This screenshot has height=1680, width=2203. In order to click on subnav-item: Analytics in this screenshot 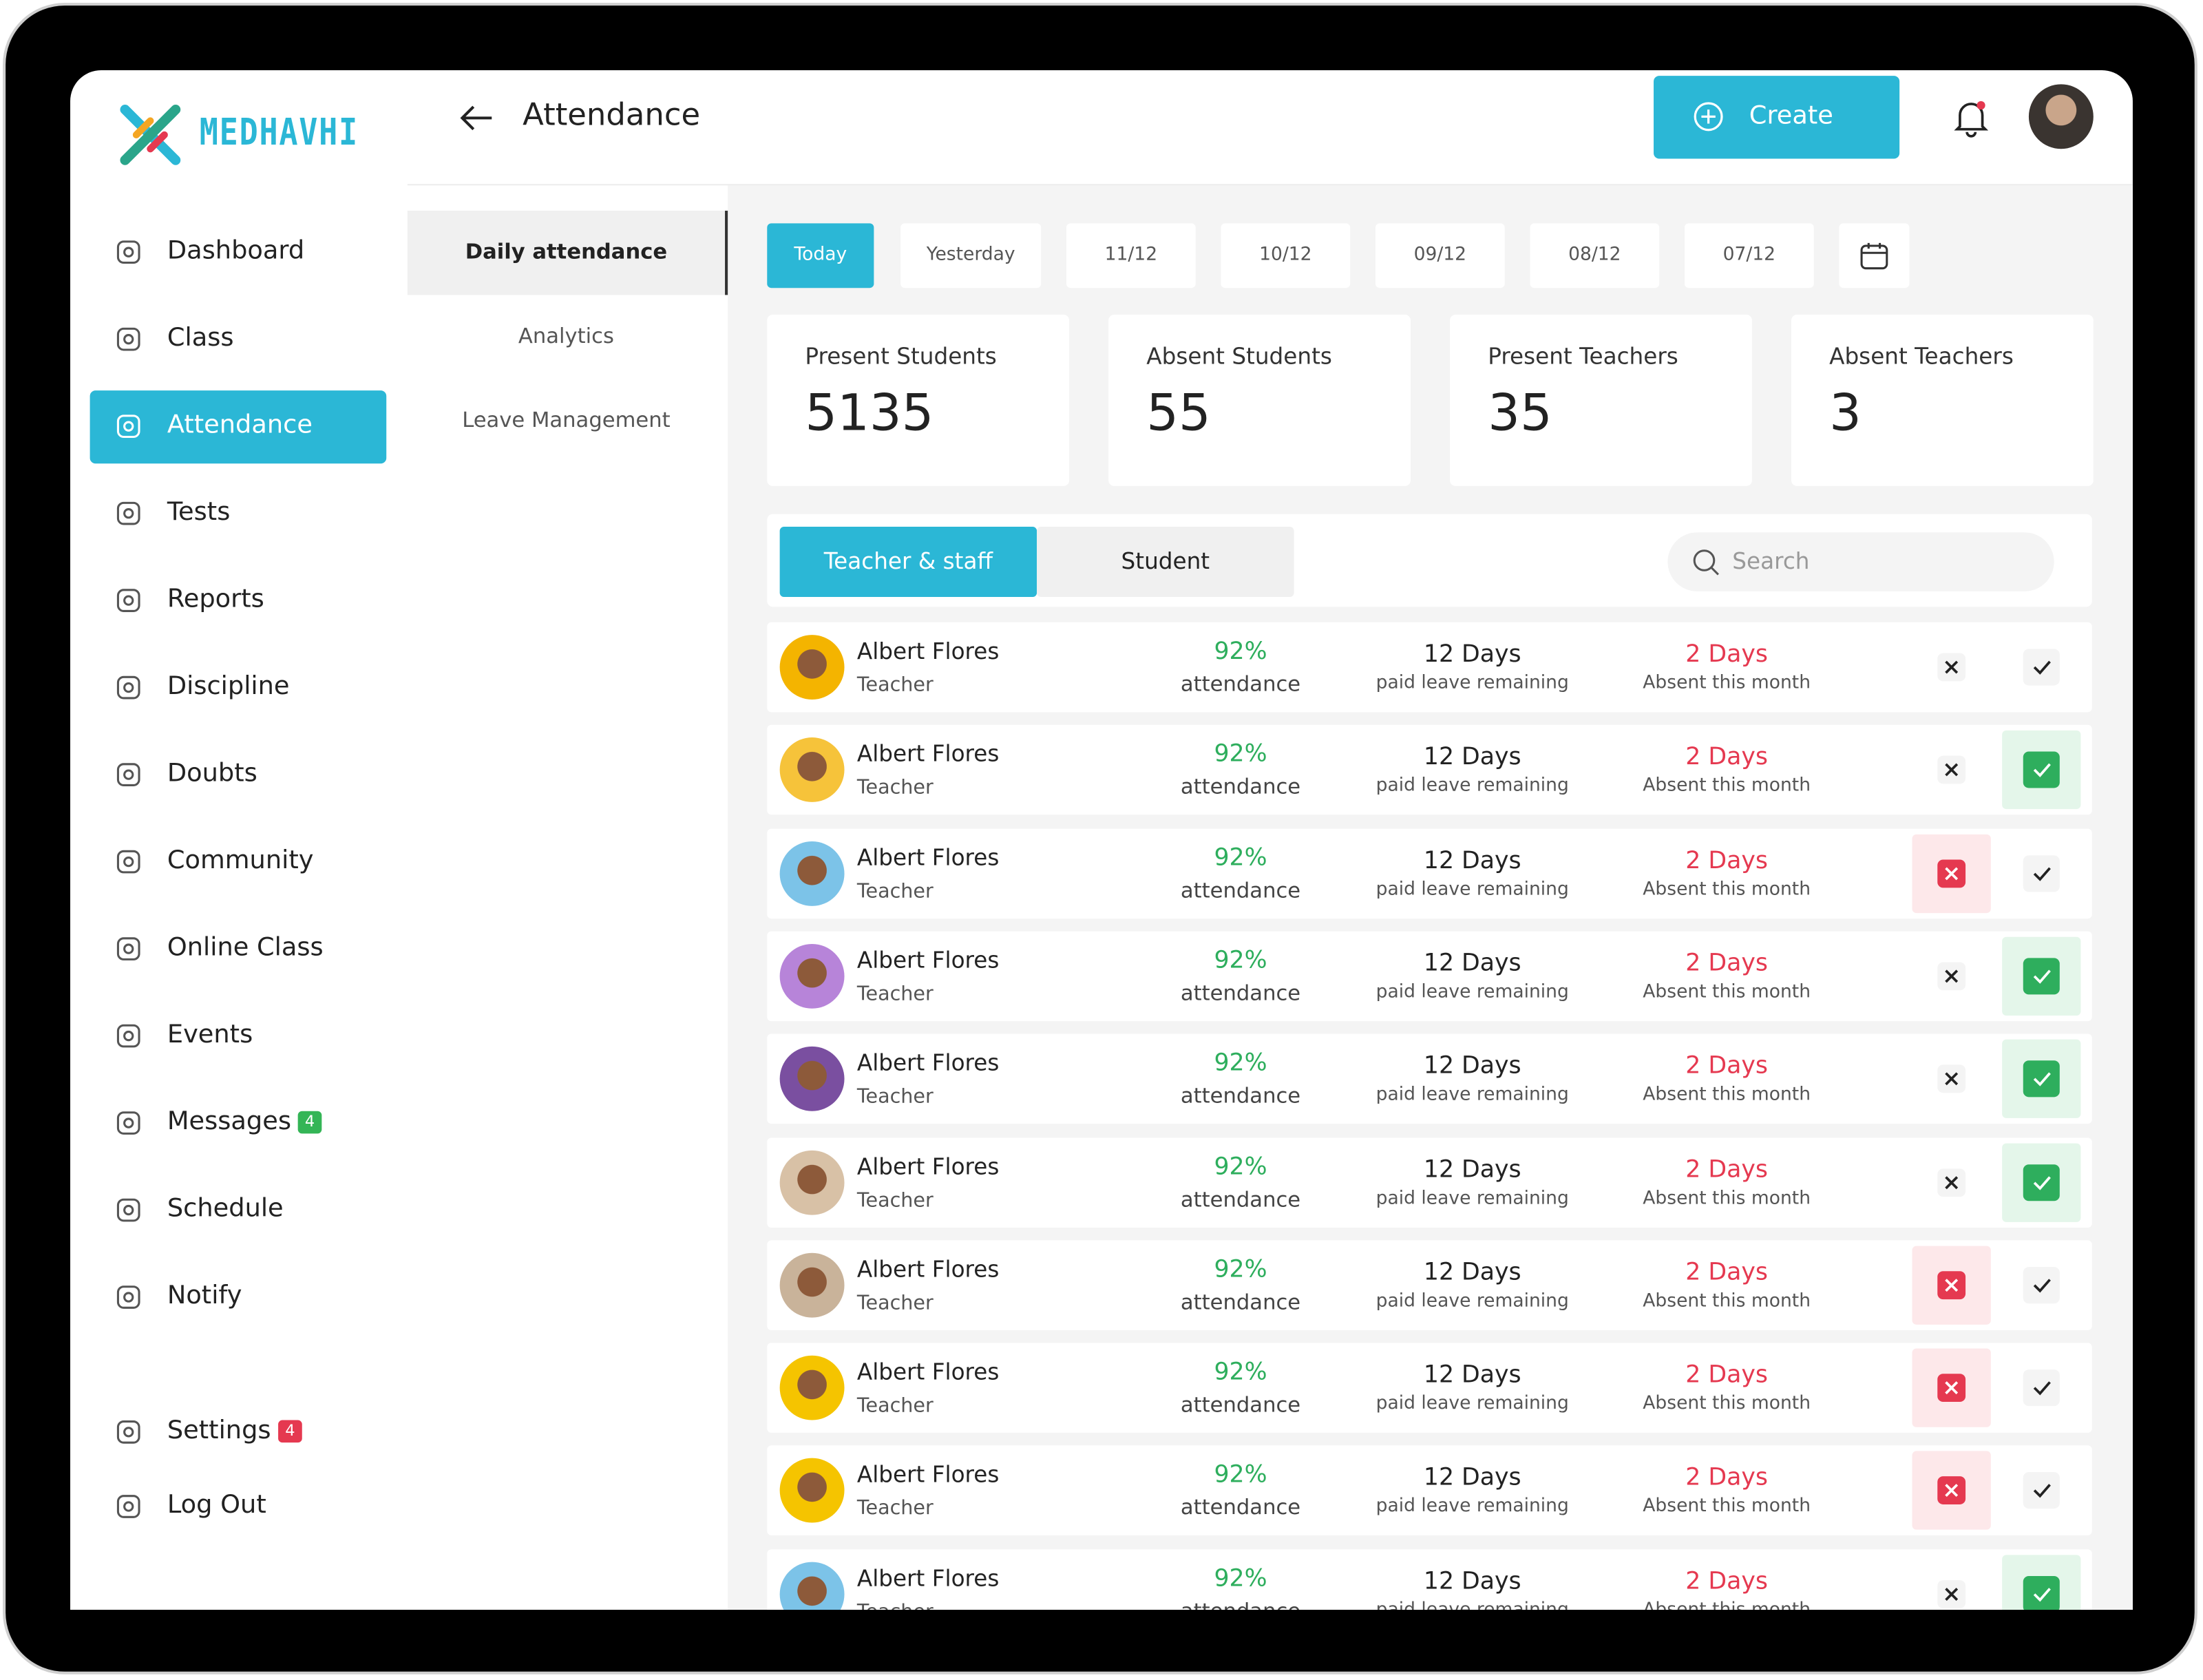, I will do `click(568, 337)`.